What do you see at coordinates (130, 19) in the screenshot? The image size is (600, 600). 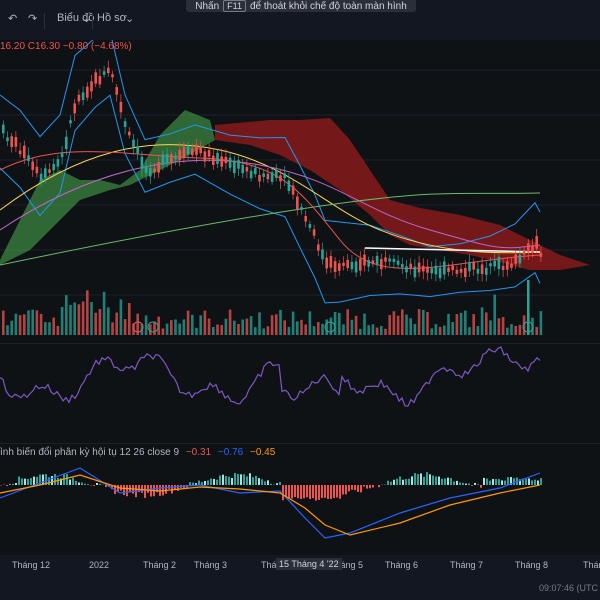 I see `profile-dropdown-icon: ⌄` at bounding box center [130, 19].